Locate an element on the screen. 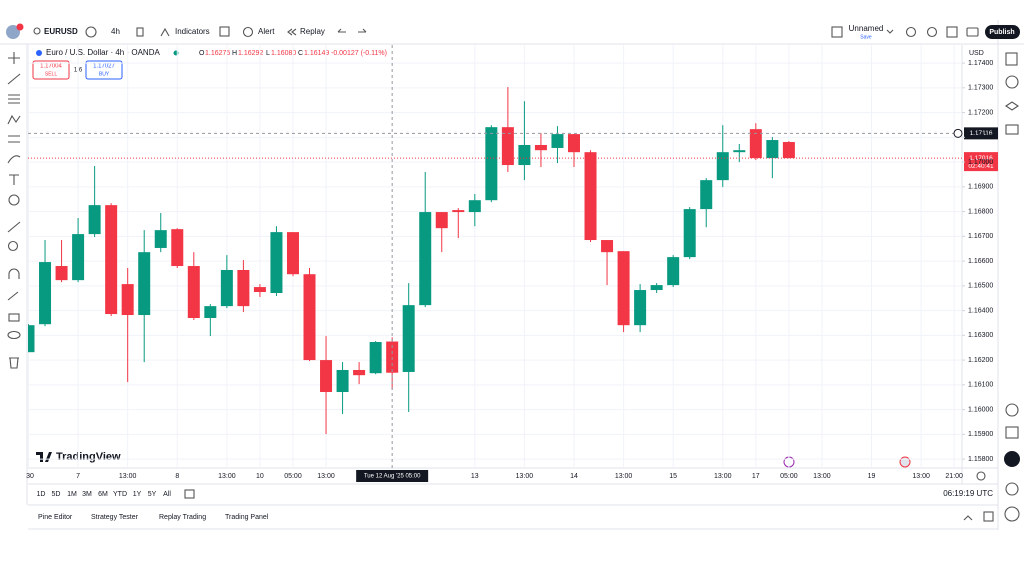 This screenshot has width=1024, height=572. help-icon is located at coordinates (1012, 514).